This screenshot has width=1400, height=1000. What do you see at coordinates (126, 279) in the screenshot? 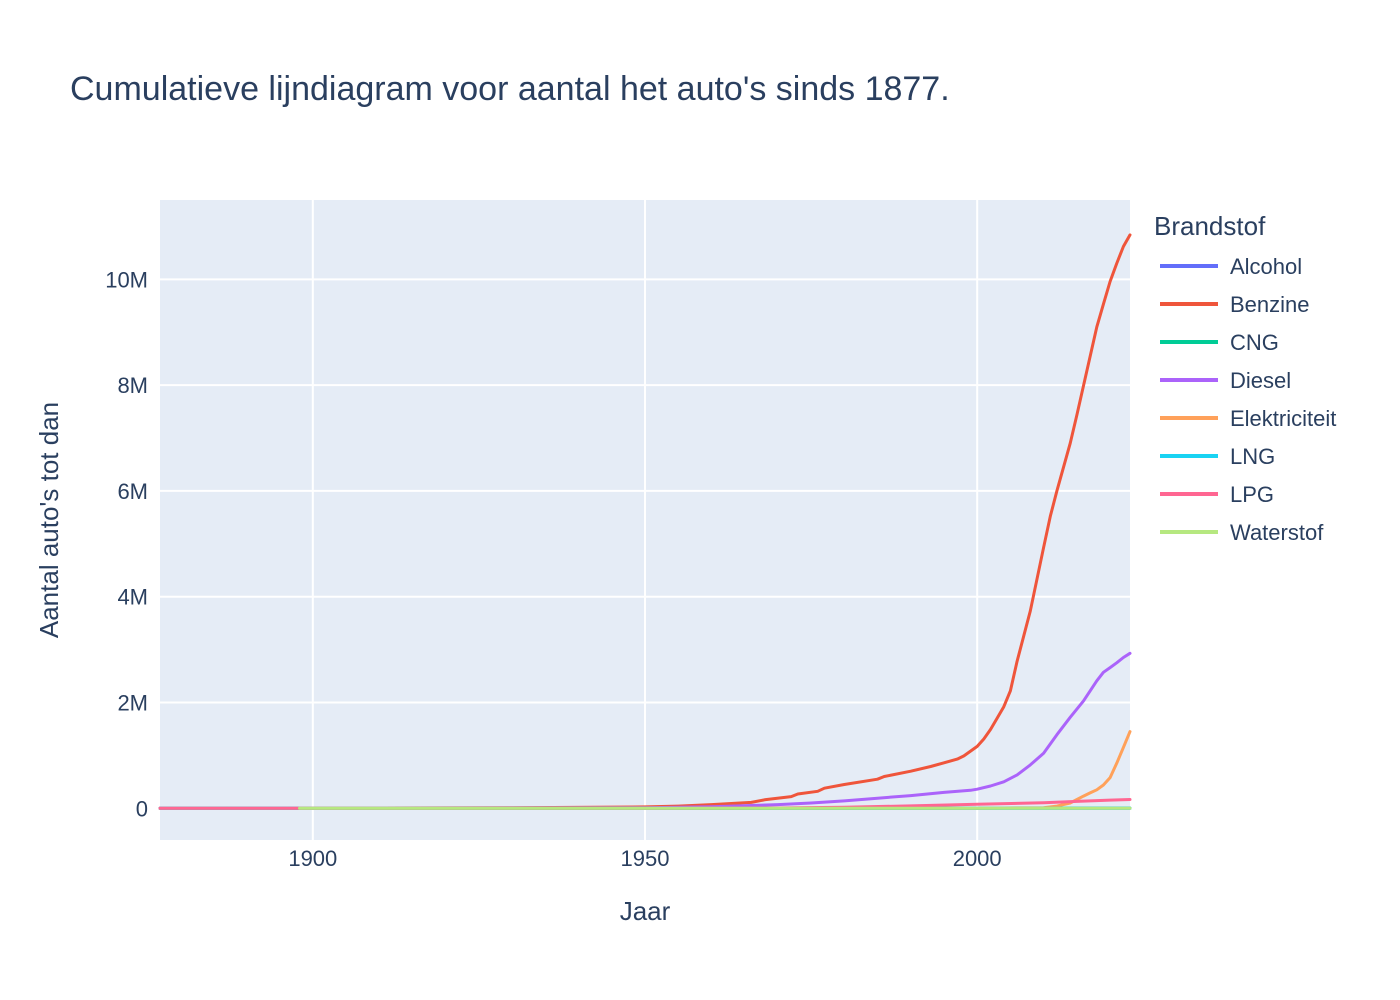
I see `y-tick-label: 10M` at bounding box center [126, 279].